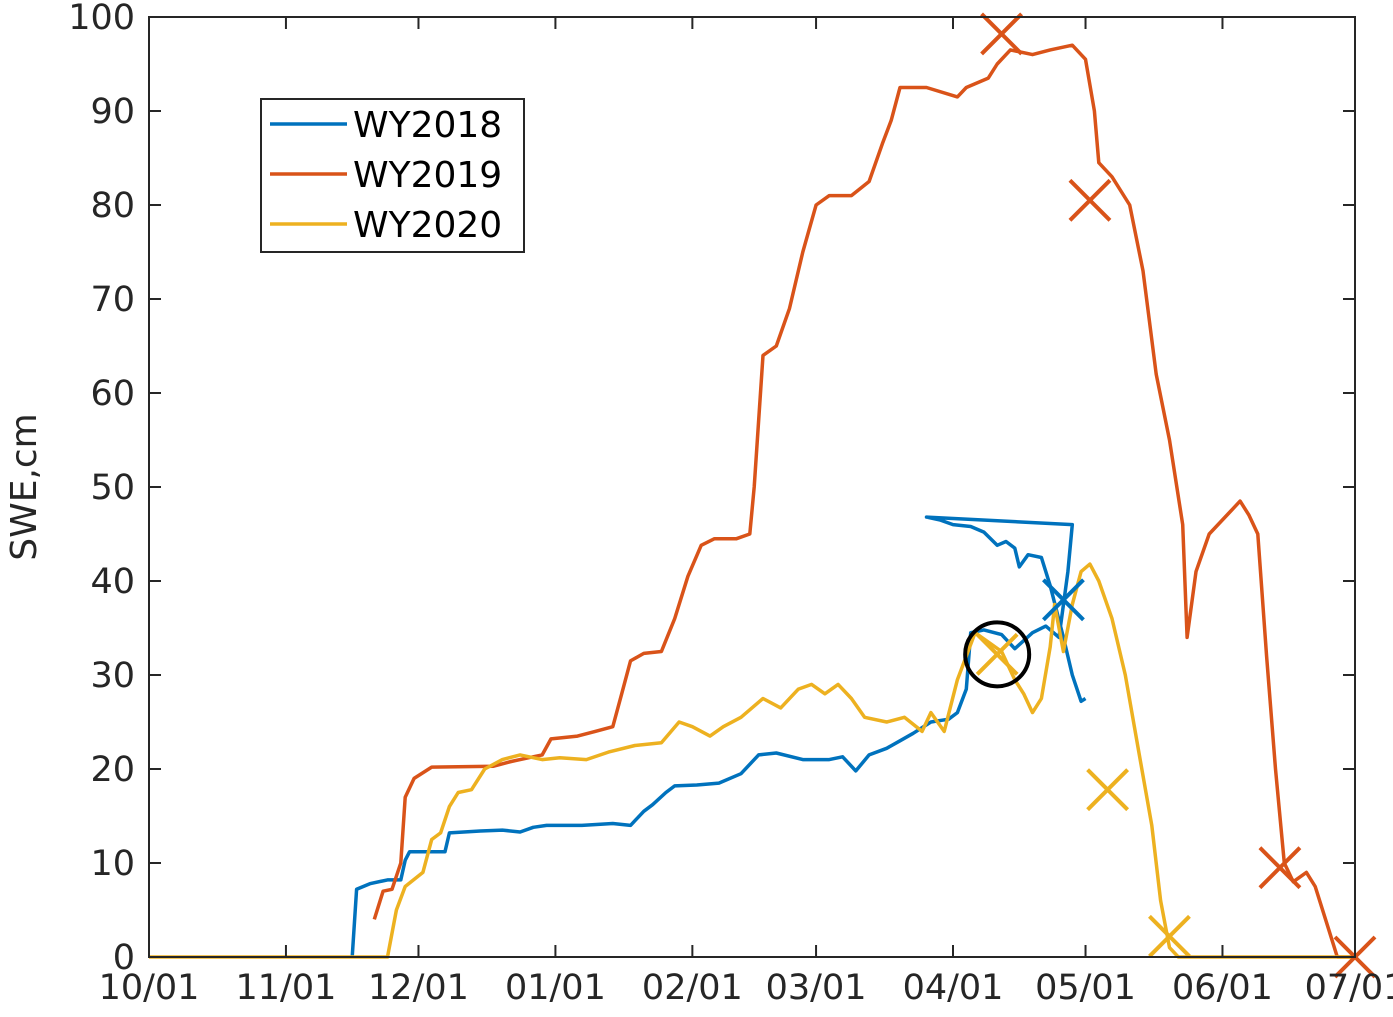  What do you see at coordinates (112, 206) in the screenshot?
I see `y-tick-label: 80` at bounding box center [112, 206].